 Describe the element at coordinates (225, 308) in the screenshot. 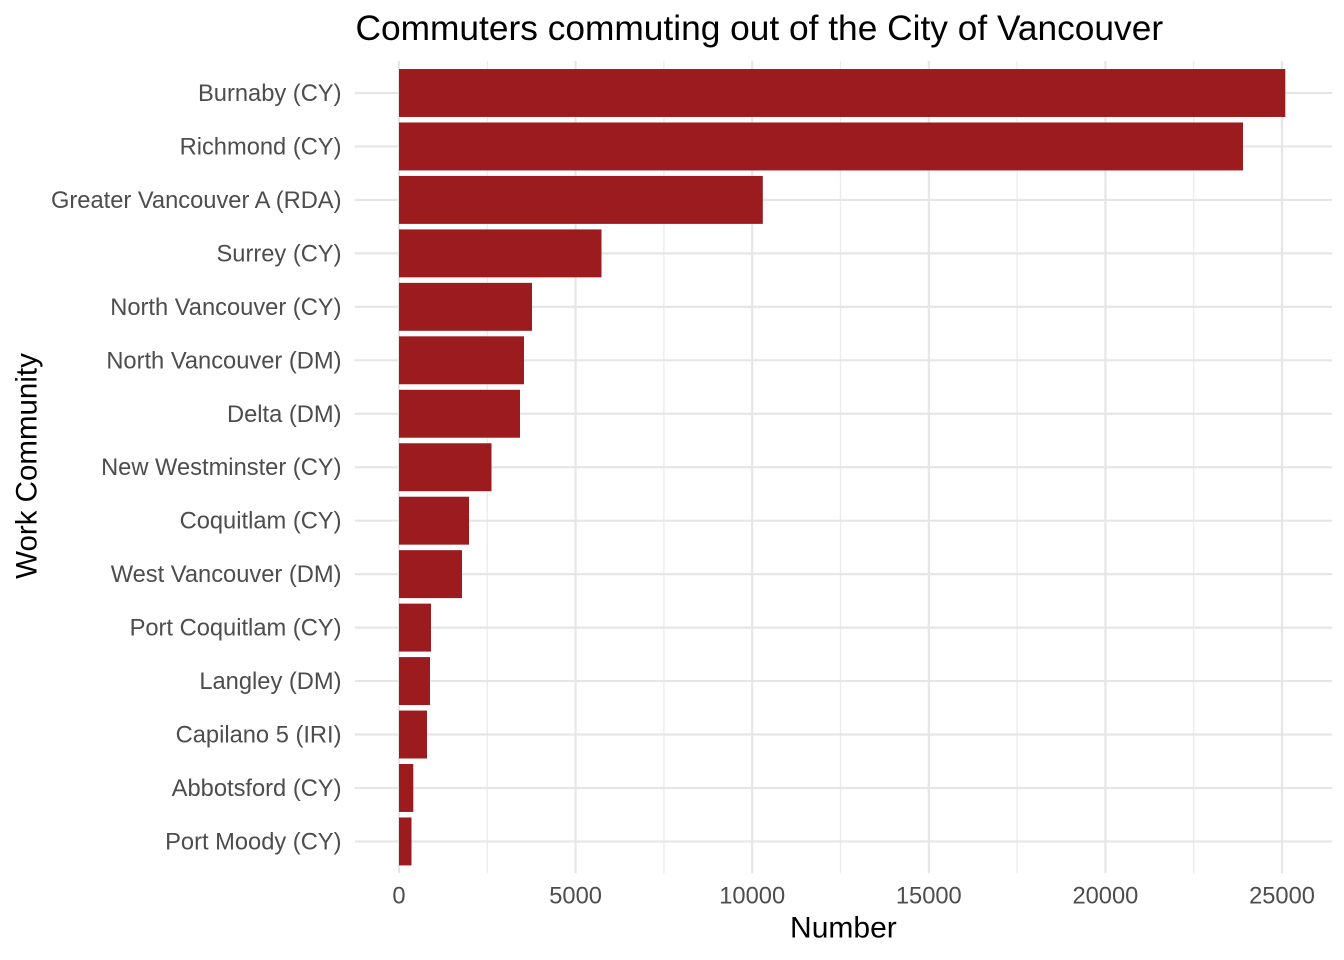

I see `svg-text: North Vancouver (CY)` at that location.